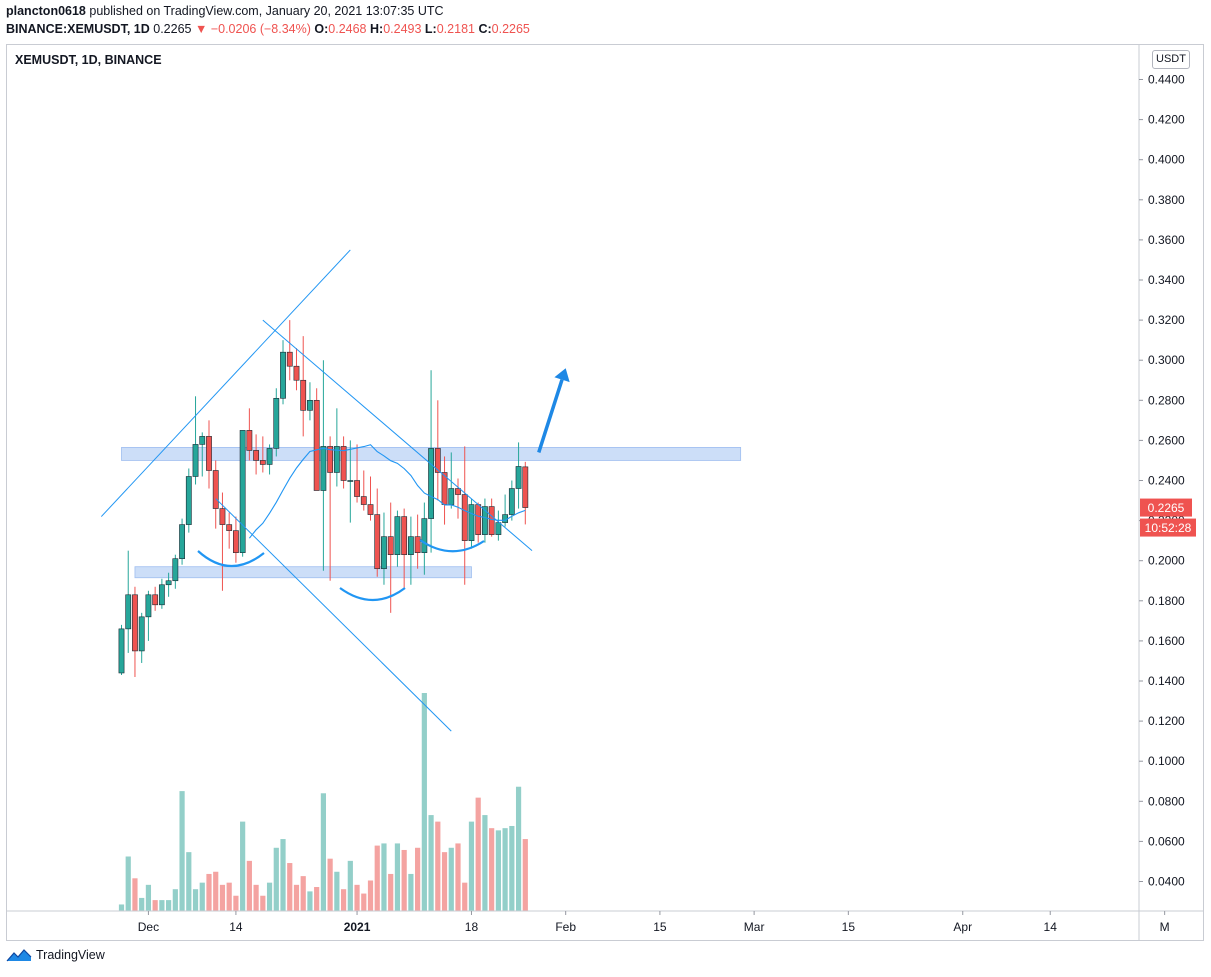  What do you see at coordinates (225, 383) in the screenshot?
I see `channel-upper-line` at bounding box center [225, 383].